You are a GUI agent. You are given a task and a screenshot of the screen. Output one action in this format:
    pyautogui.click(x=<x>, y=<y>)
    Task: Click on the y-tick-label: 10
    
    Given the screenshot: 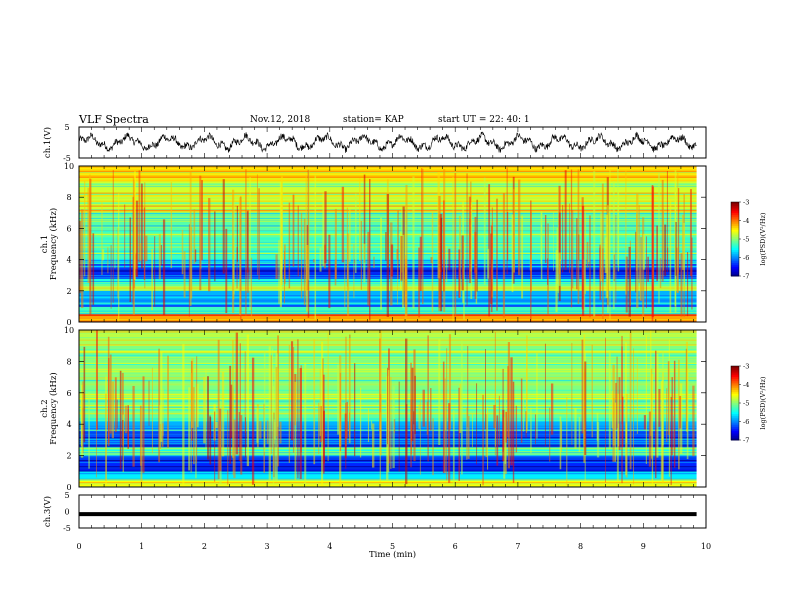 What is the action you would take?
    pyautogui.click(x=69, y=166)
    